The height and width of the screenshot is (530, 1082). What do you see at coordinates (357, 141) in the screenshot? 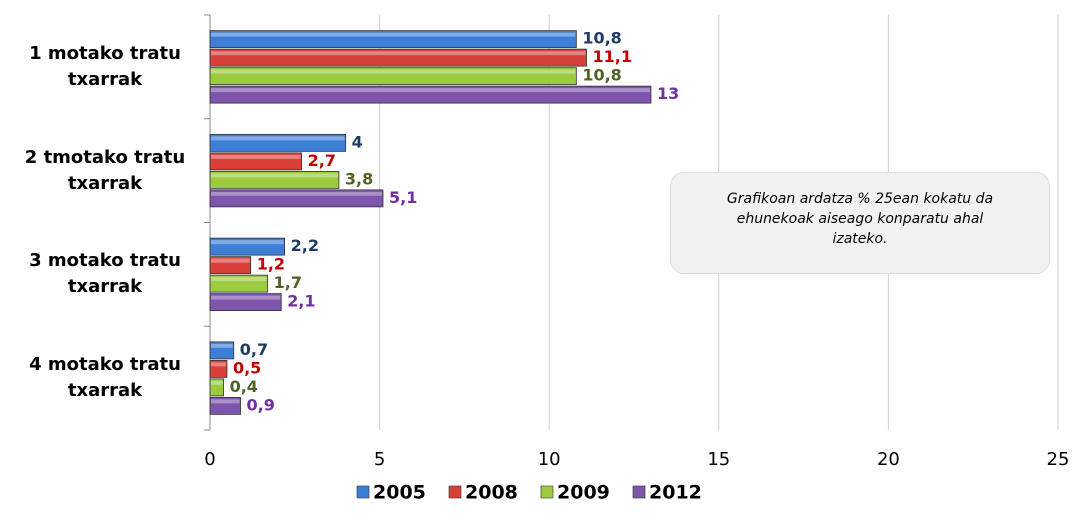
I see `data-label: 4` at bounding box center [357, 141].